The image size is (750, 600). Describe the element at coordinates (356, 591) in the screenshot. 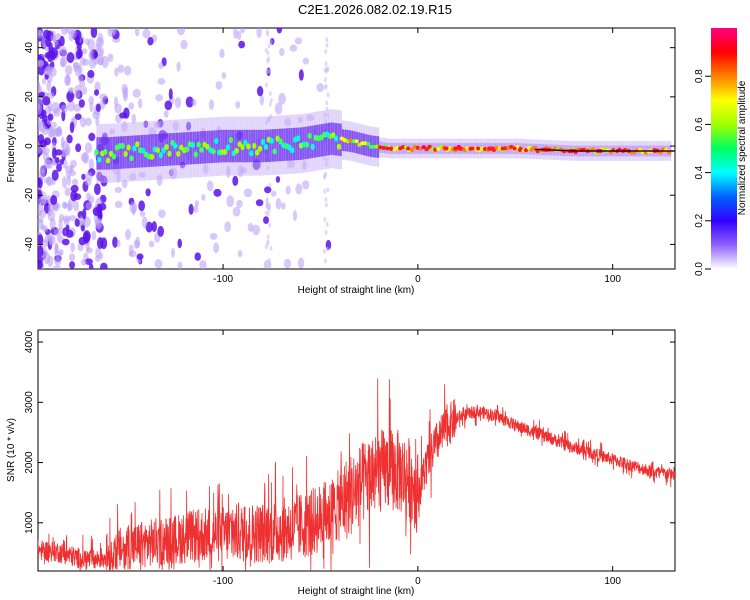

I see `snr-xlabel: Height of straight line (km)` at that location.